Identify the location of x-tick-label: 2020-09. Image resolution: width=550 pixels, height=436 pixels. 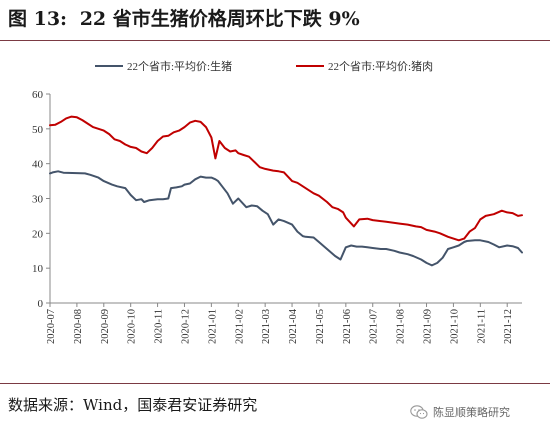
(105, 326).